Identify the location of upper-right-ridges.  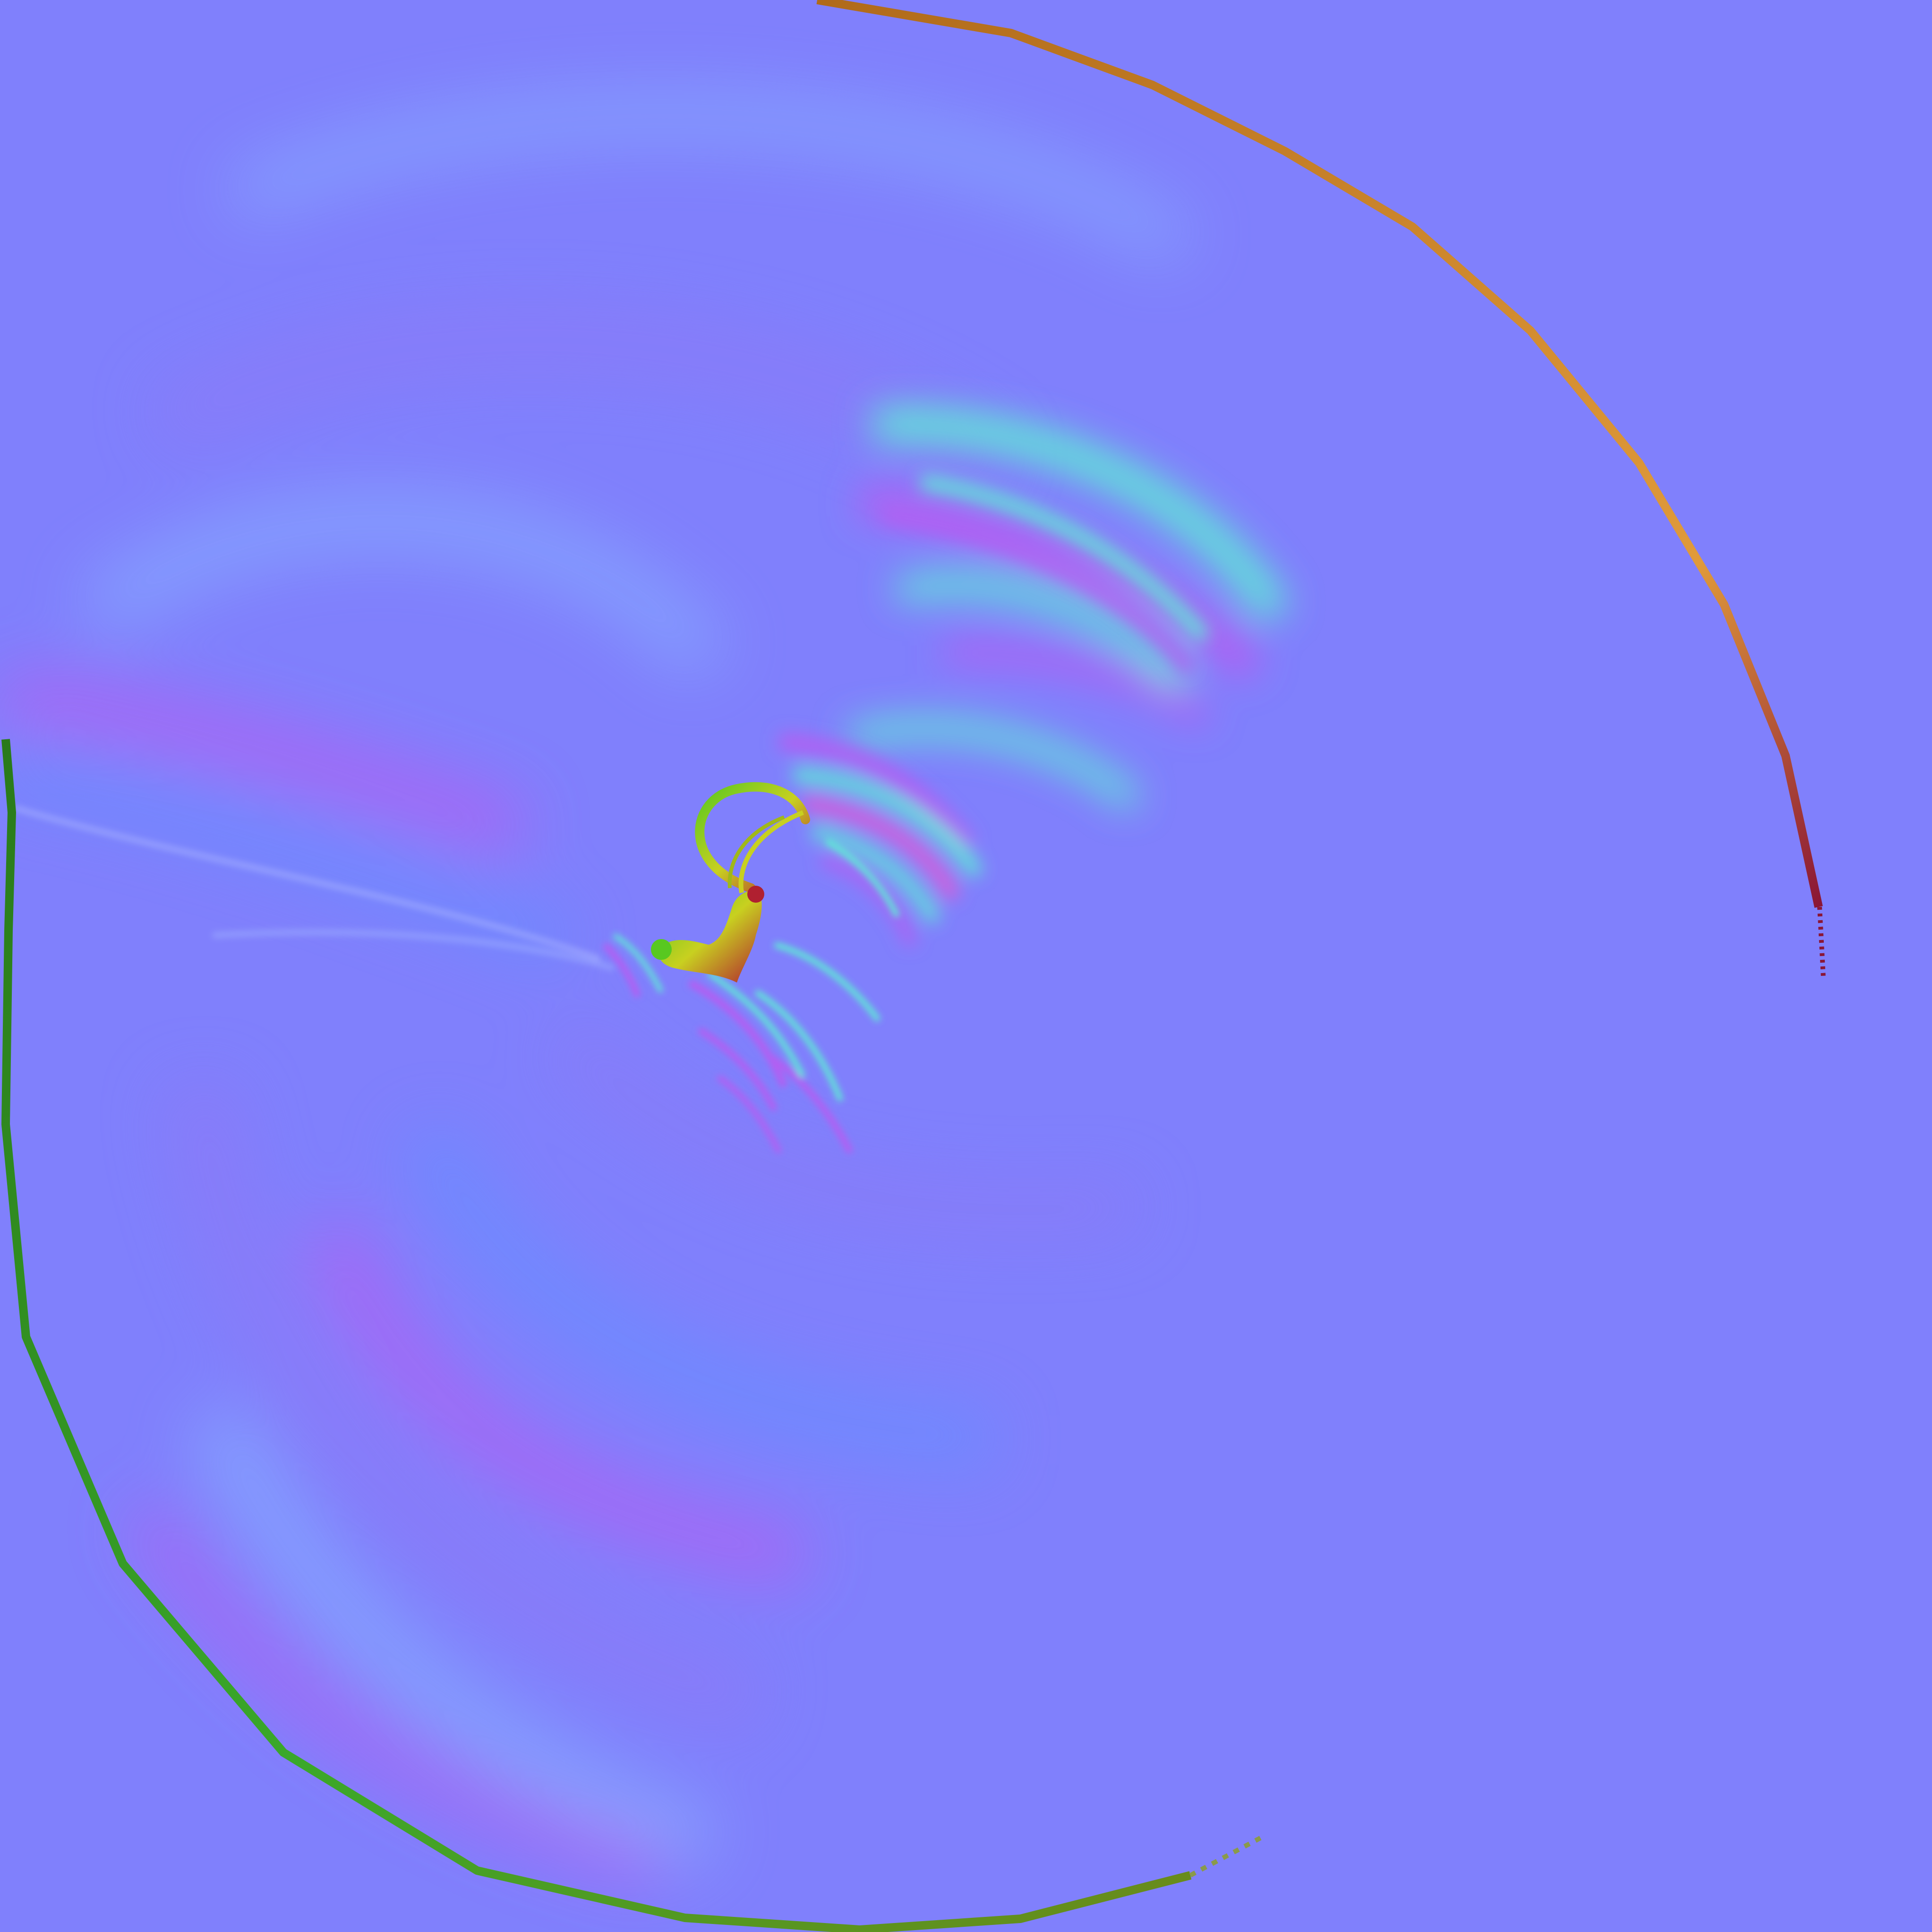
(1068, 610).